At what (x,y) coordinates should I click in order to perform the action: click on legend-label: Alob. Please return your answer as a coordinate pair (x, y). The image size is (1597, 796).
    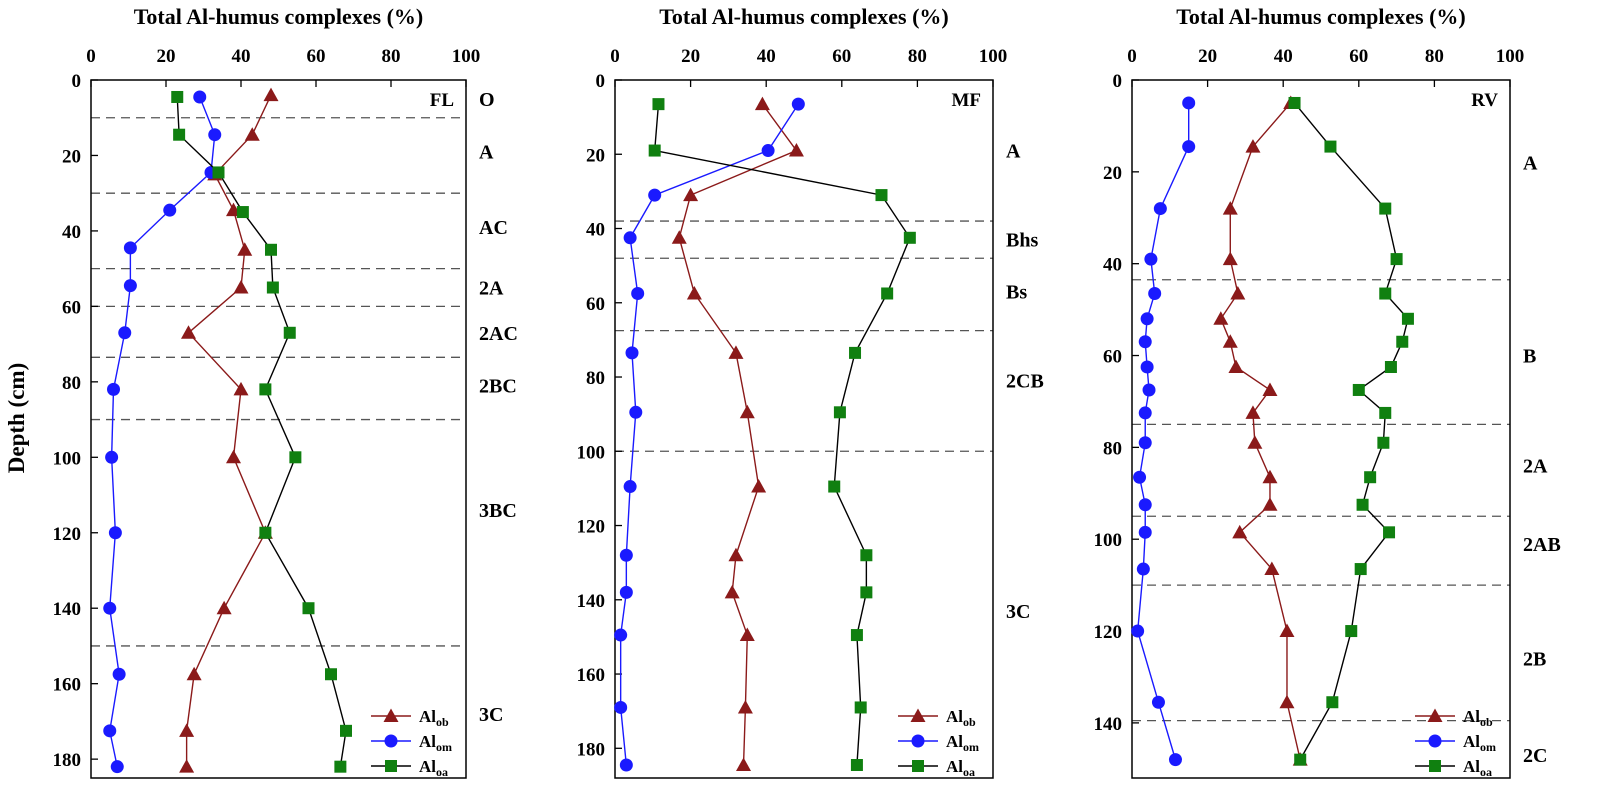
    Looking at the image, I should click on (961, 718).